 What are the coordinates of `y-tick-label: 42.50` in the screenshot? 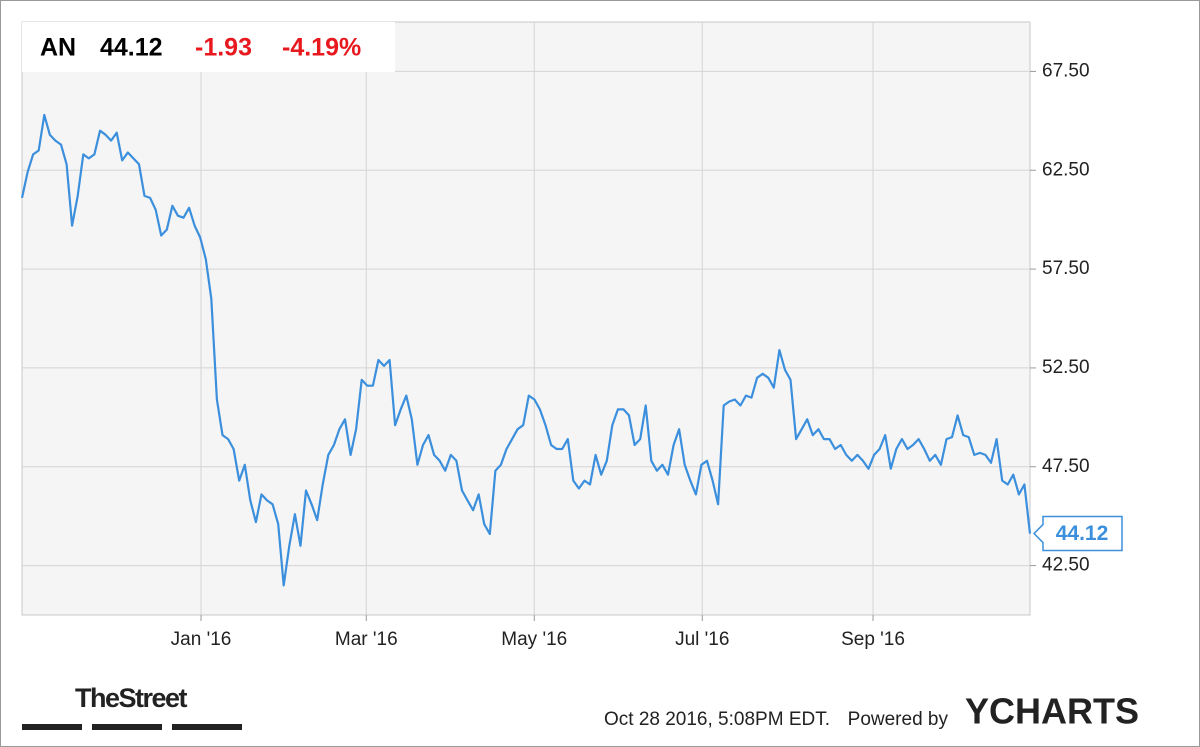 It's located at (1066, 565).